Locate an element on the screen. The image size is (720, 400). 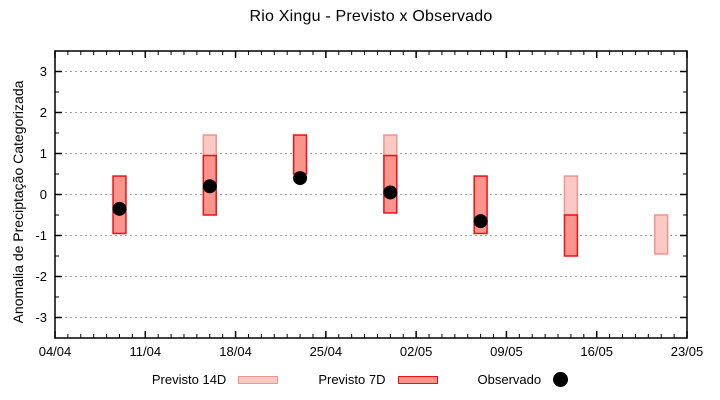
previsto-7d-swatch-icon is located at coordinates (417, 379).